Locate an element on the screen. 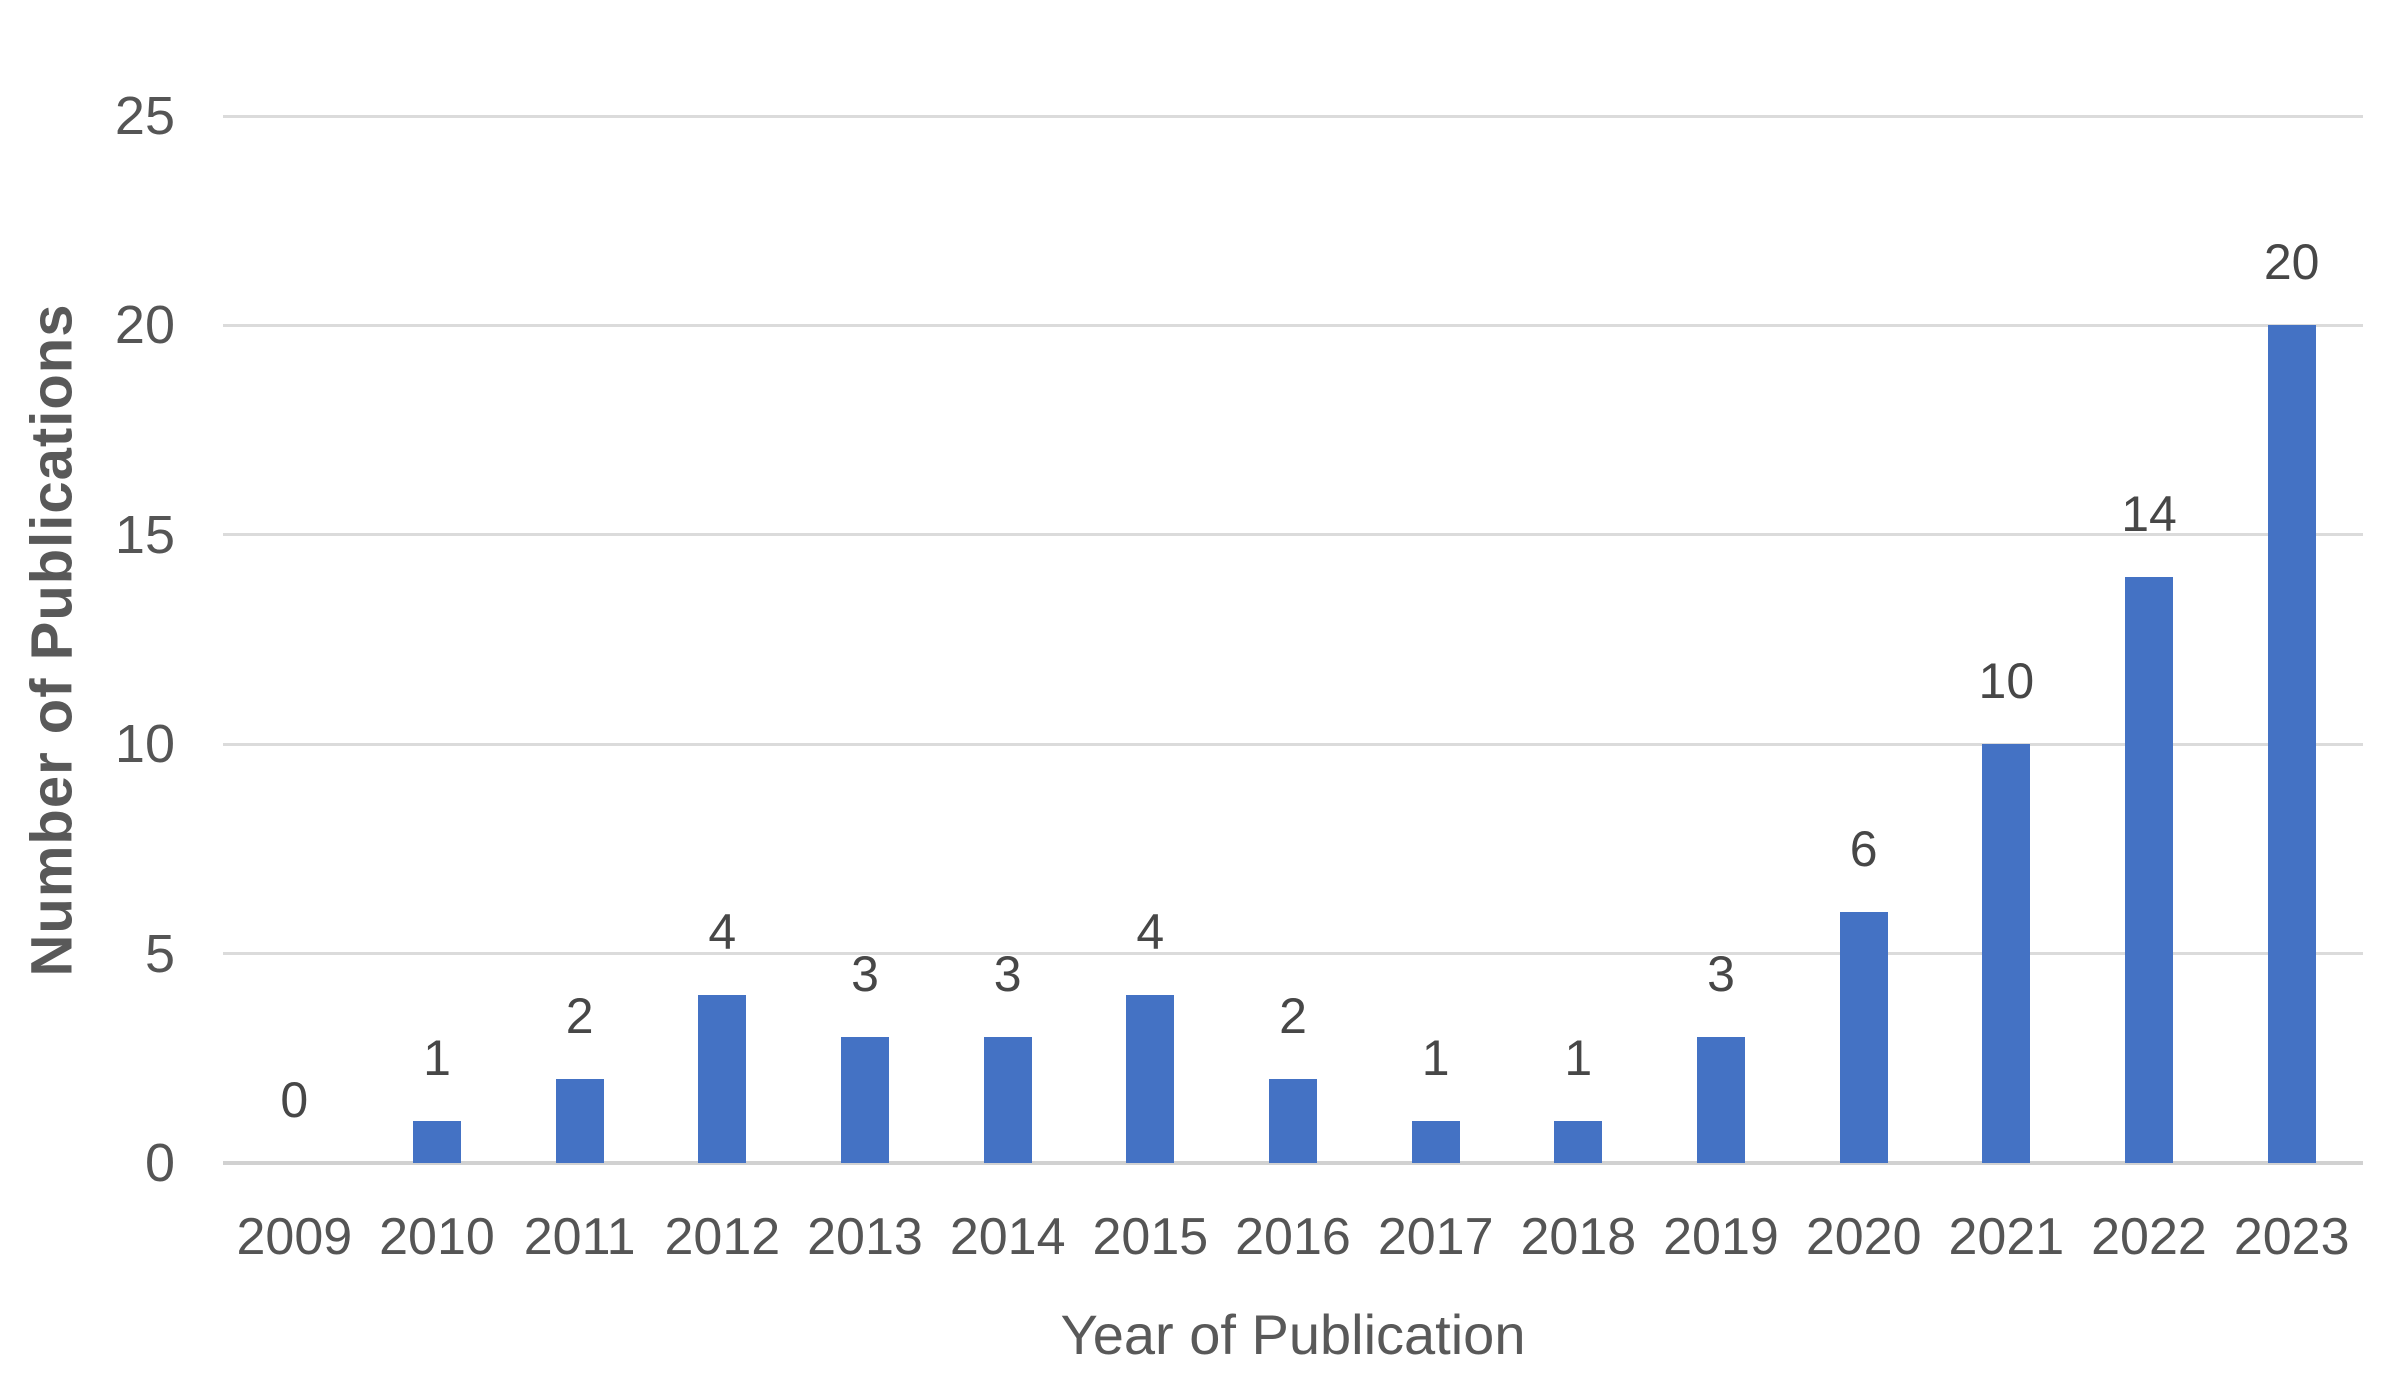 The height and width of the screenshot is (1388, 2390). x-tick-label: 2014 is located at coordinates (1007, 1237).